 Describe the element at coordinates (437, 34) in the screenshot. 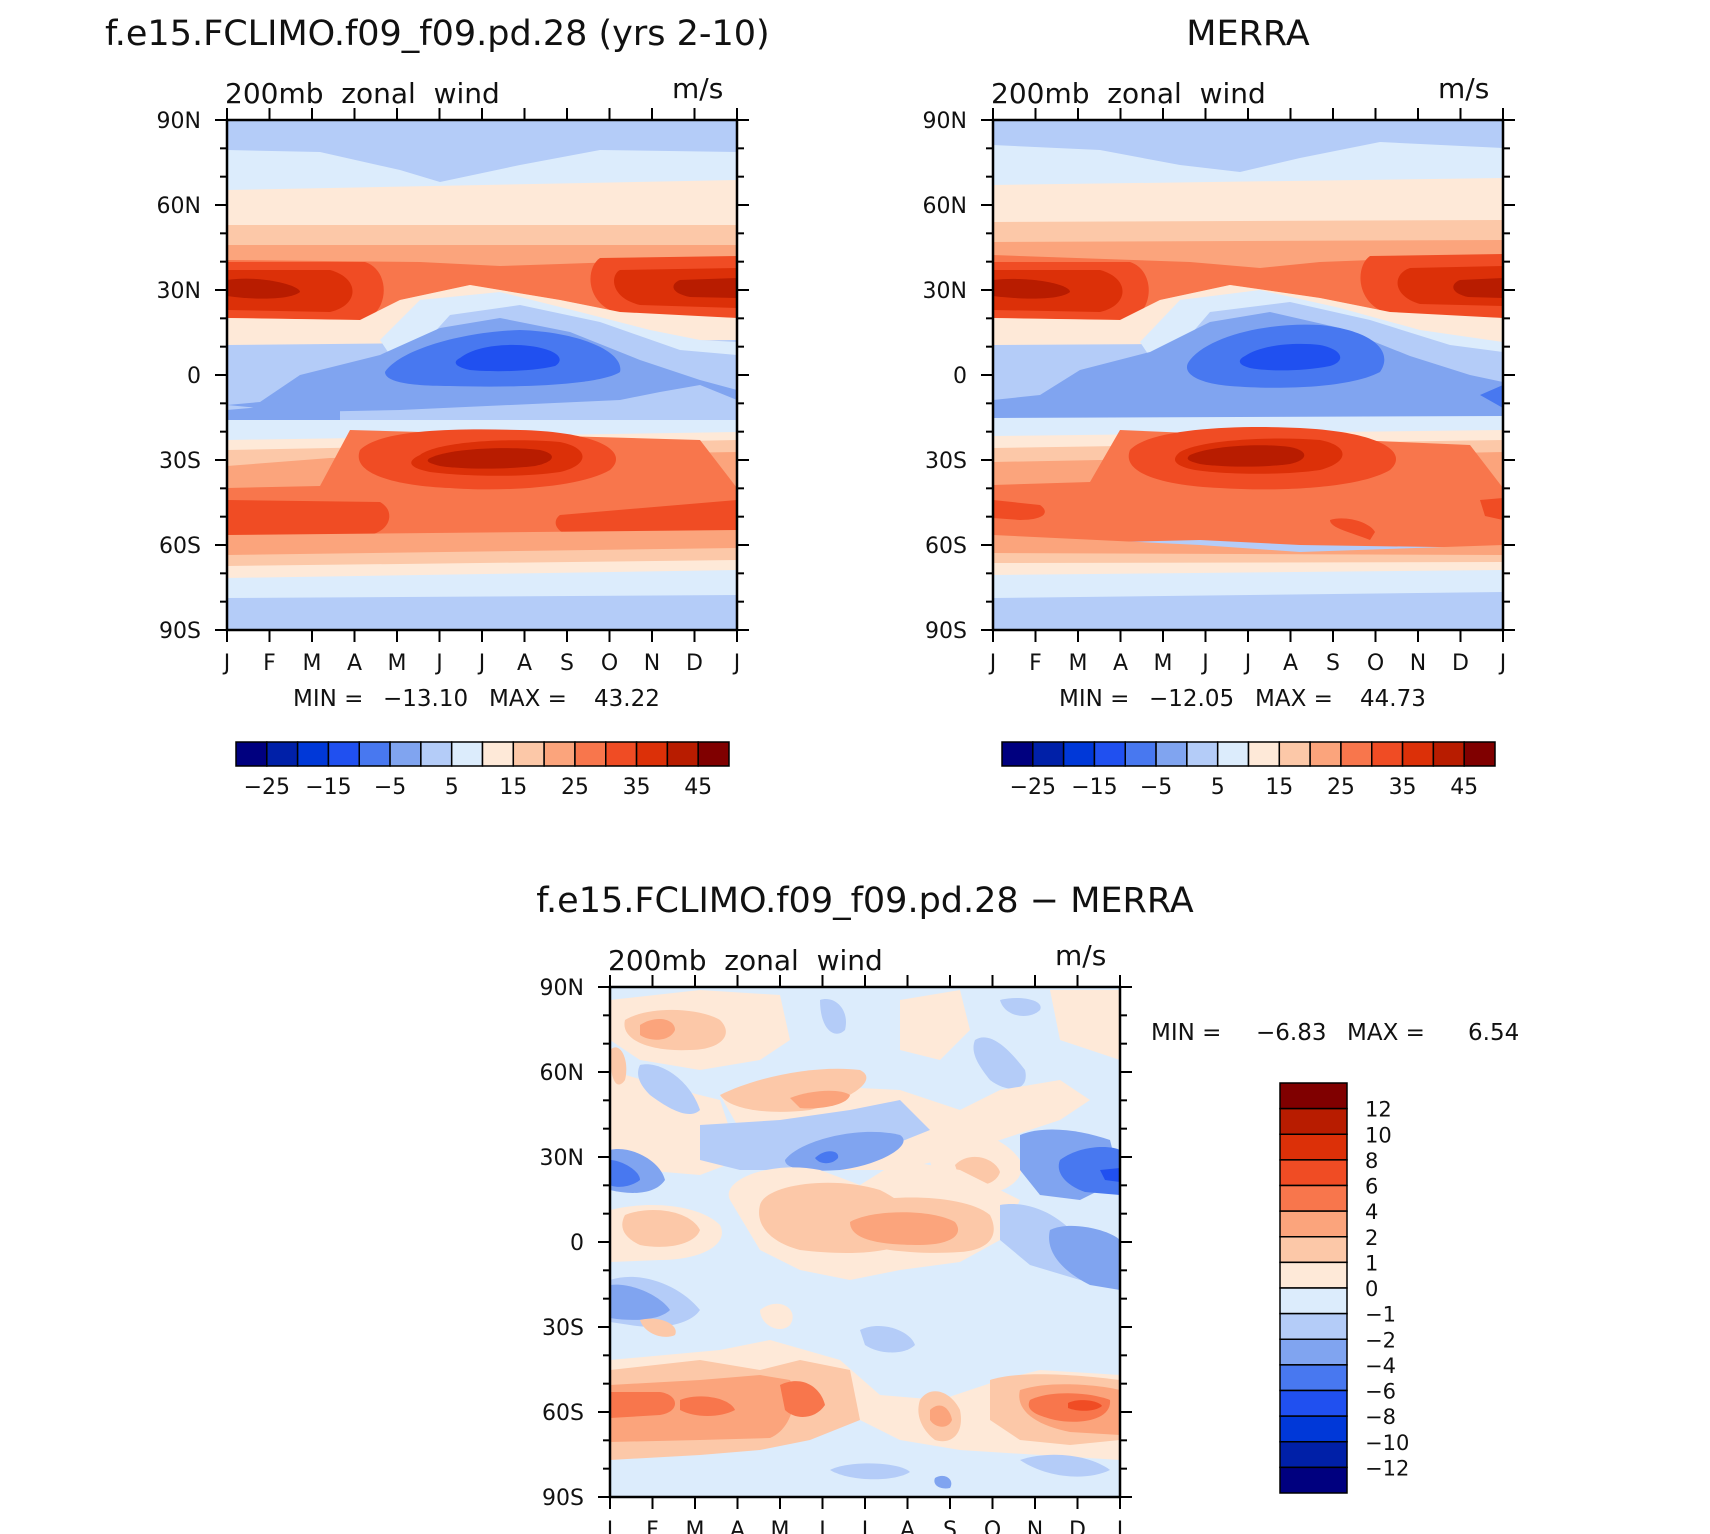

I see `panel-model-title: f.e15.FCLIMO.f09_f09.pd.28 (yrs 2-10)` at that location.